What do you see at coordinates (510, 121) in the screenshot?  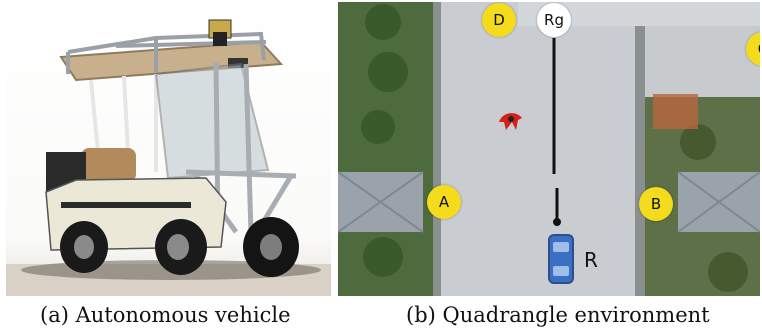 I see `pedestrian-icon` at bounding box center [510, 121].